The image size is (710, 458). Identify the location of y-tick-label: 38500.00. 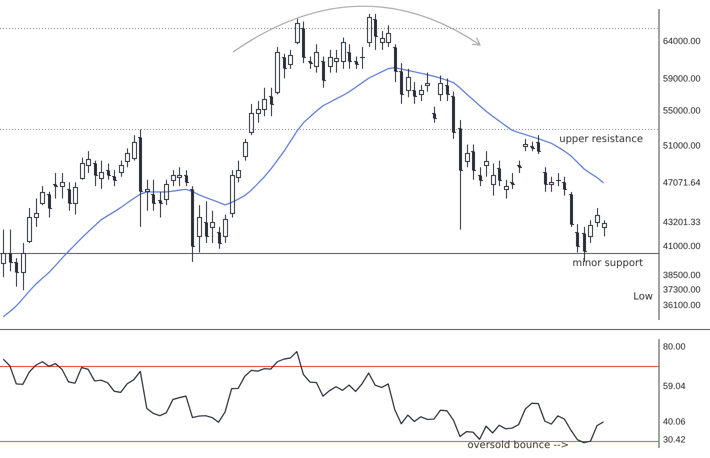
(682, 275).